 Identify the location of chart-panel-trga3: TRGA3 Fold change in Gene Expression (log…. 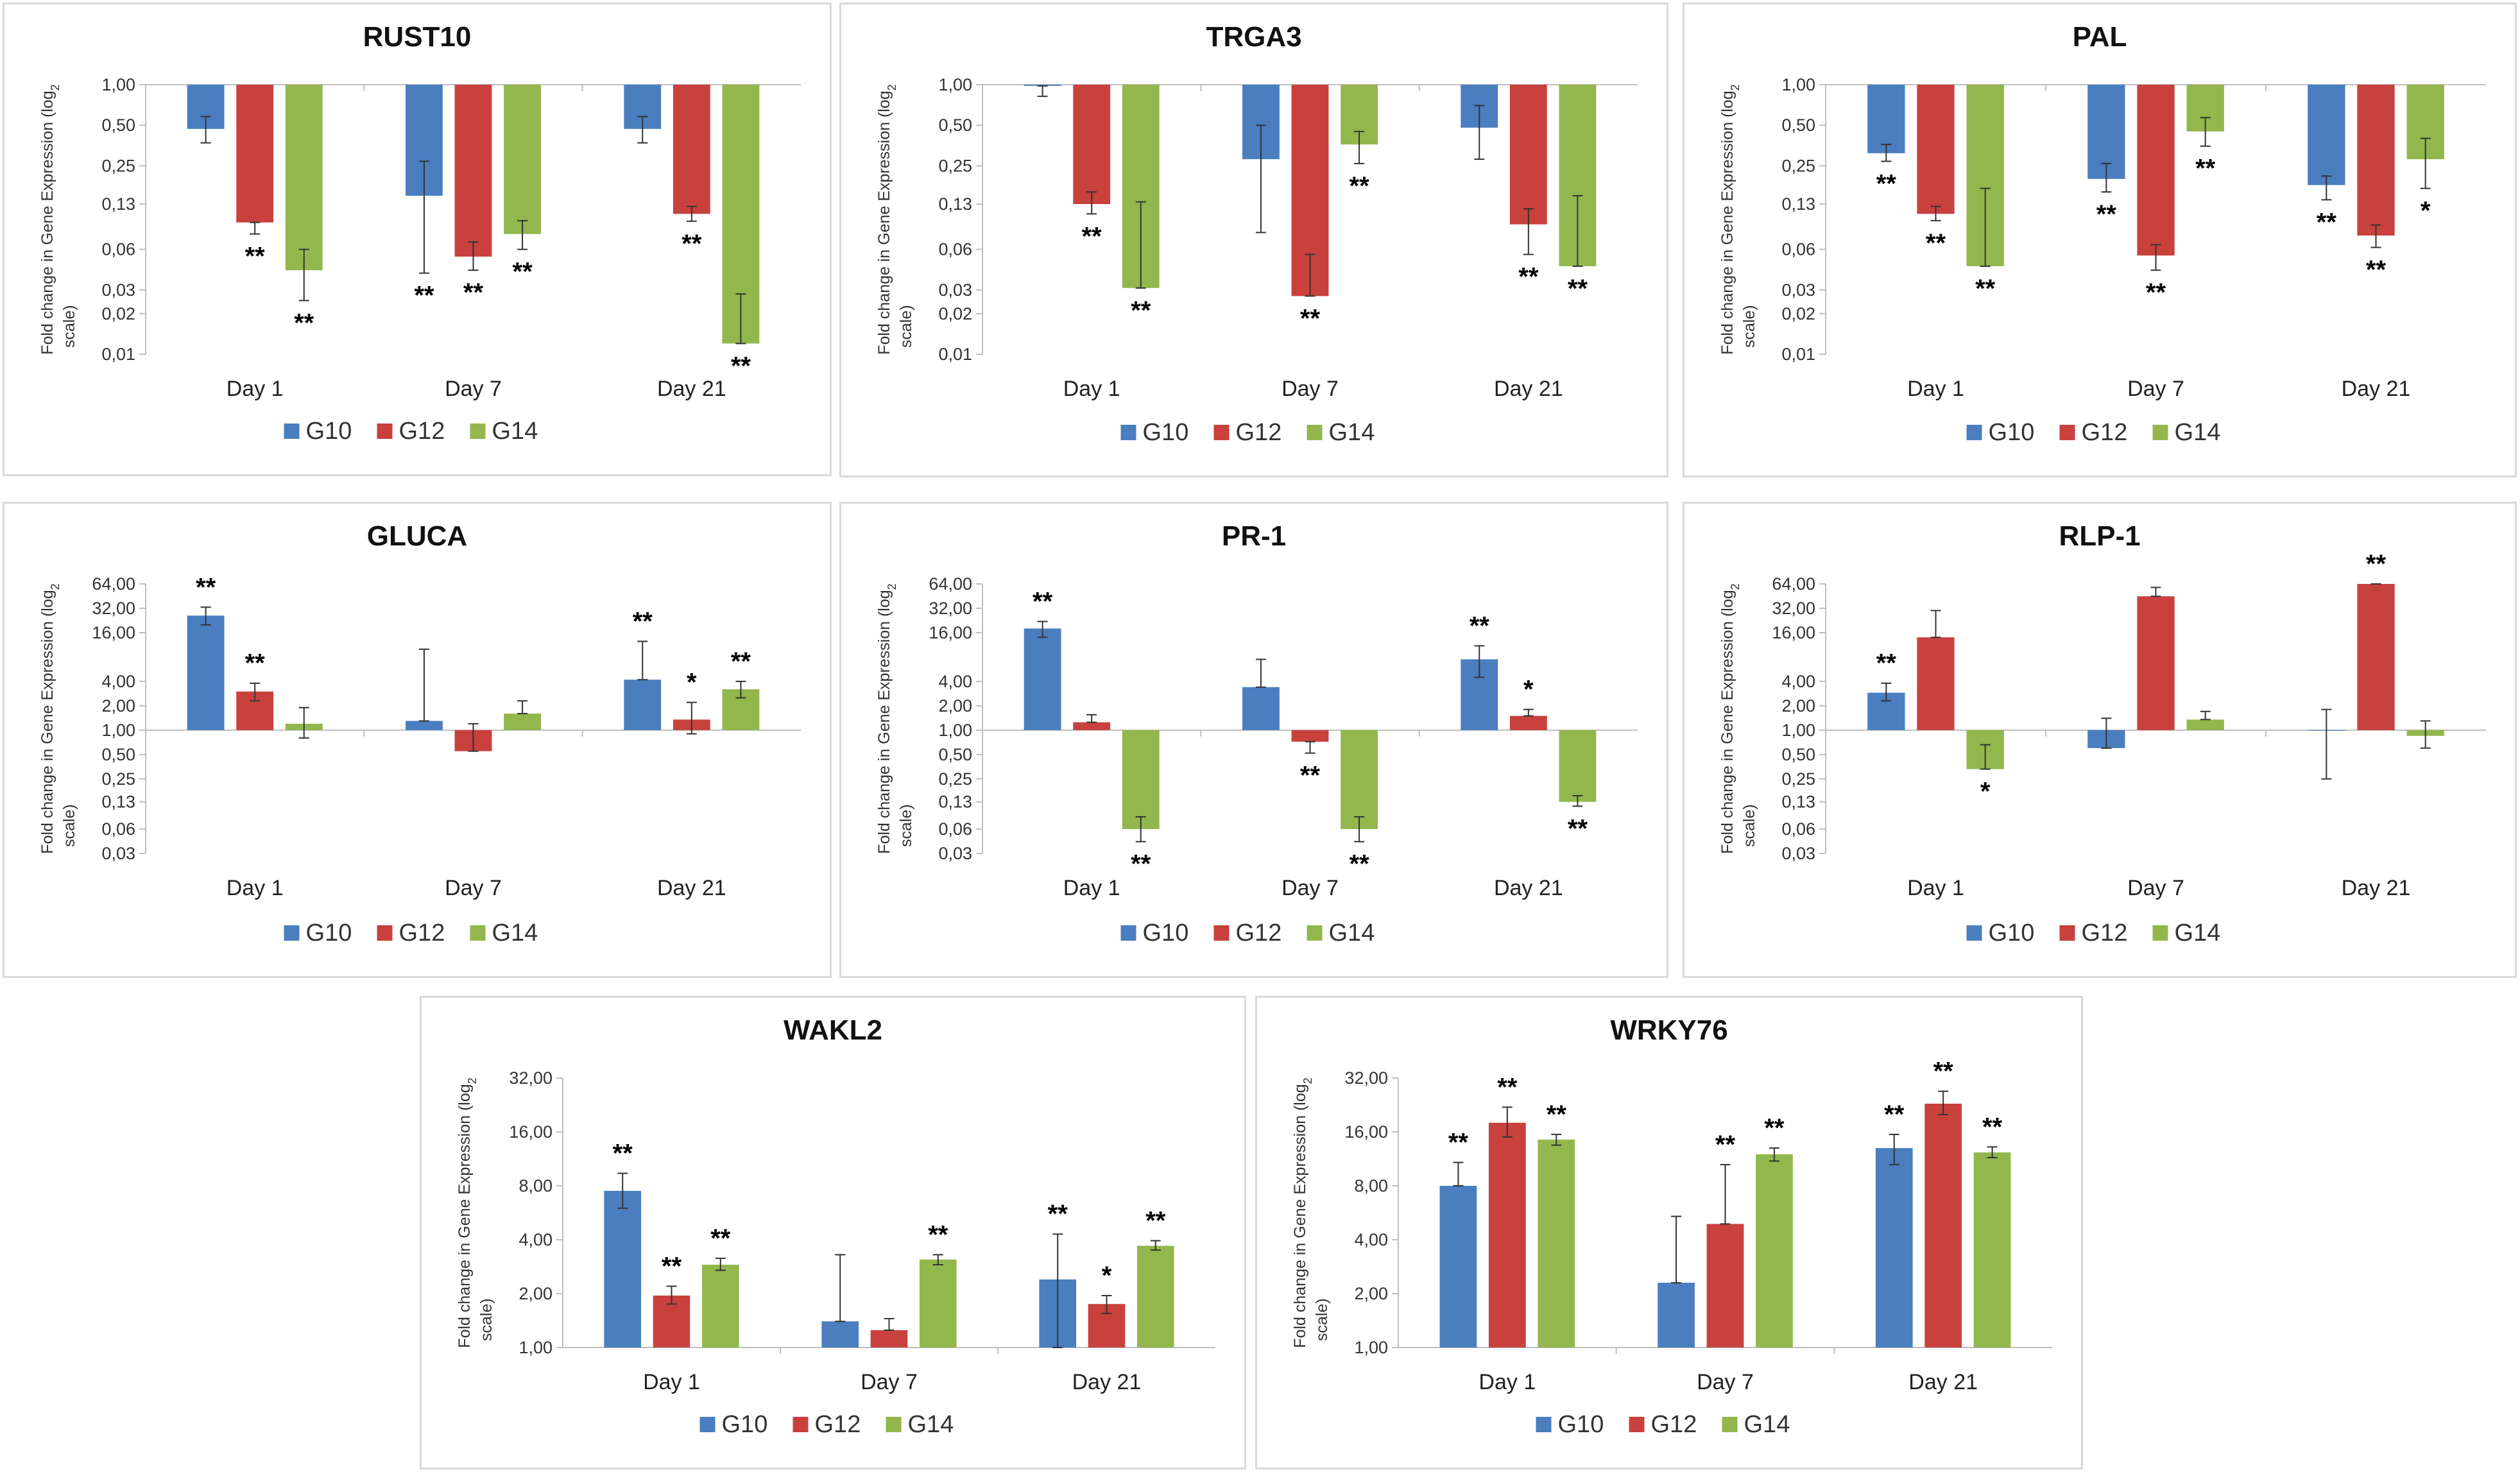
(1253, 240).